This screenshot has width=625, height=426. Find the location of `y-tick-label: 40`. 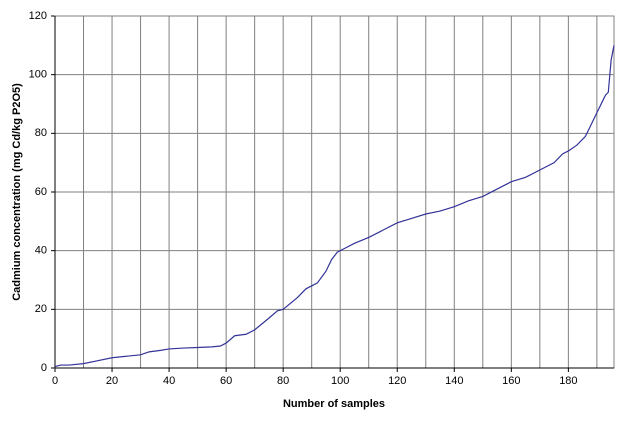

y-tick-label: 40 is located at coordinates (41, 251).